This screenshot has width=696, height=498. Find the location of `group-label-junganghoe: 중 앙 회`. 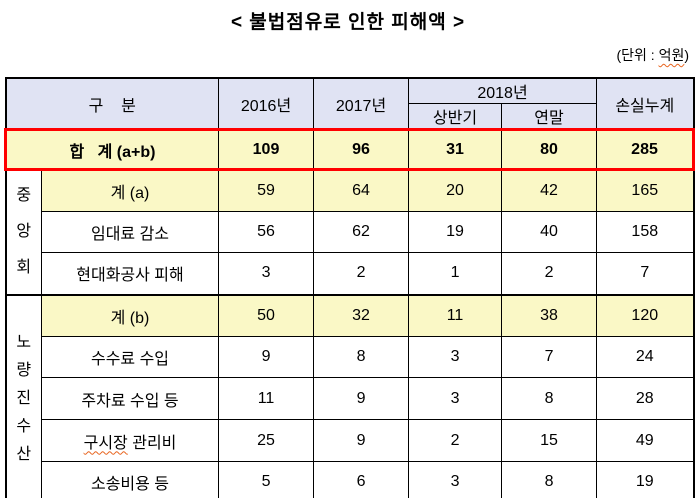

group-label-junganghoe: 중 앙 회 is located at coordinates (23, 232).